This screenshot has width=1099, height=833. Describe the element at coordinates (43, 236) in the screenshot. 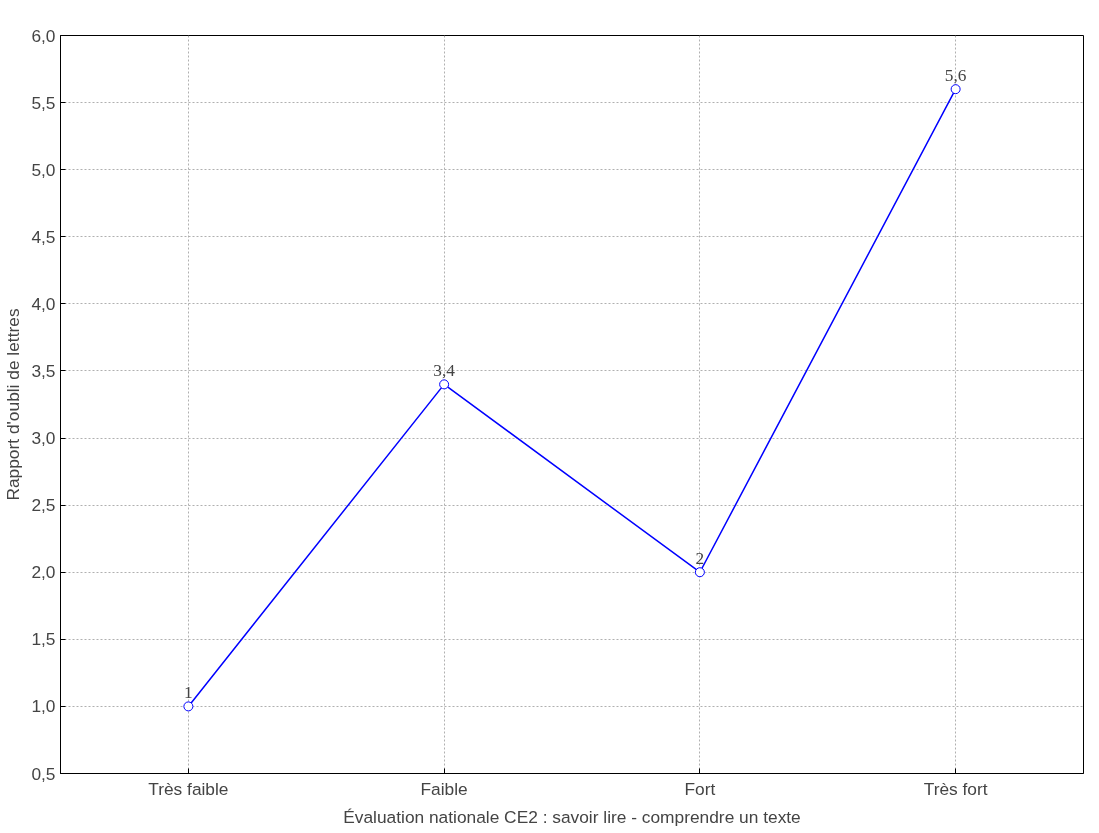

I see `y-tick-label: 4,5` at that location.